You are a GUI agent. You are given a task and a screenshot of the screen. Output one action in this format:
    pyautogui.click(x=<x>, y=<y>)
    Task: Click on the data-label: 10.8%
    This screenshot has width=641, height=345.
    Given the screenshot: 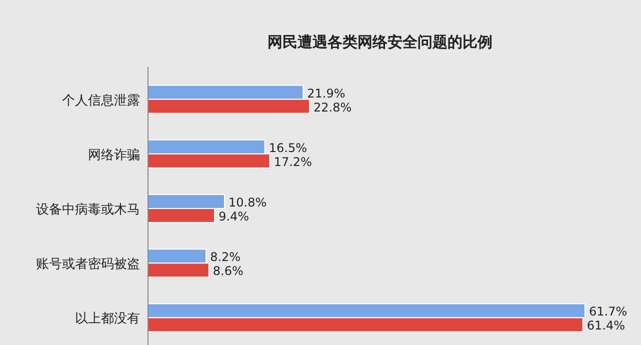 What is the action you would take?
    pyautogui.click(x=247, y=203)
    